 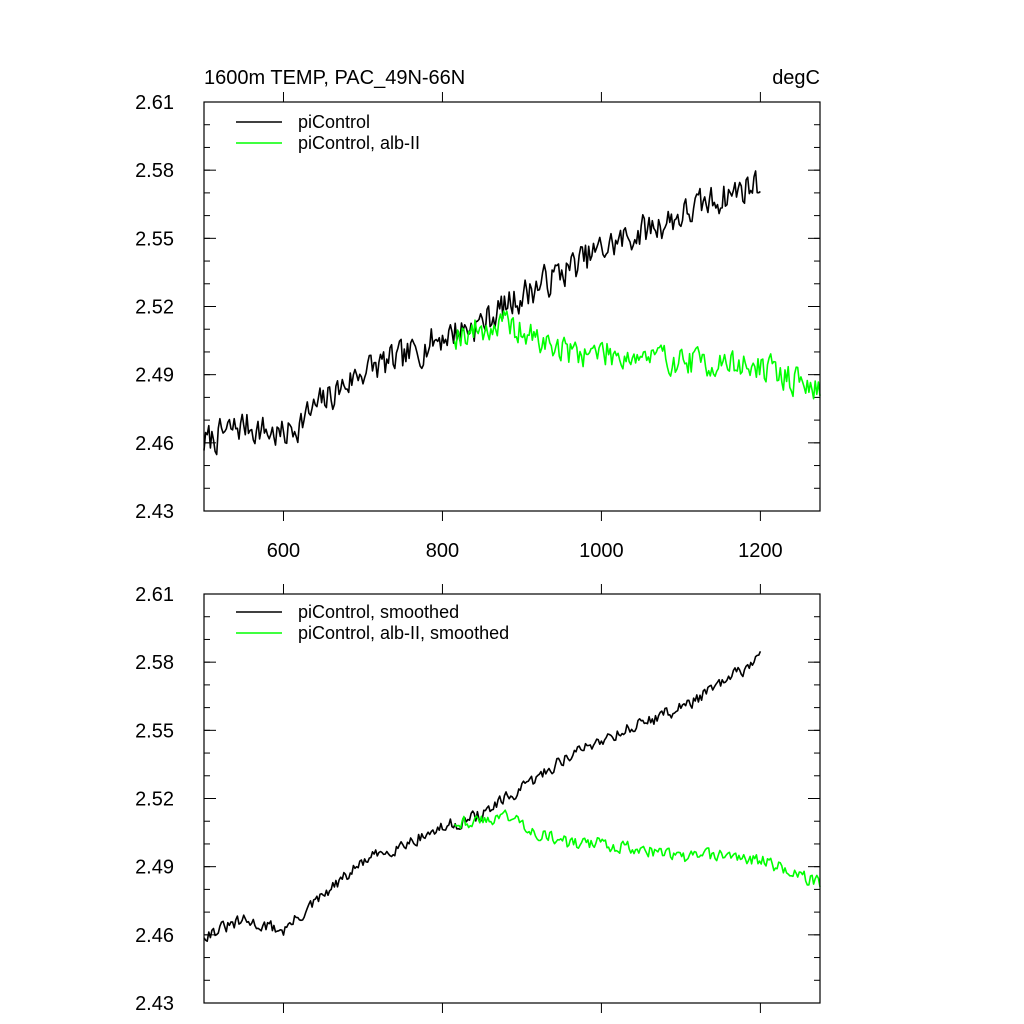 I want to click on series-line-picontrol-alb-ii, so click(x=637, y=355).